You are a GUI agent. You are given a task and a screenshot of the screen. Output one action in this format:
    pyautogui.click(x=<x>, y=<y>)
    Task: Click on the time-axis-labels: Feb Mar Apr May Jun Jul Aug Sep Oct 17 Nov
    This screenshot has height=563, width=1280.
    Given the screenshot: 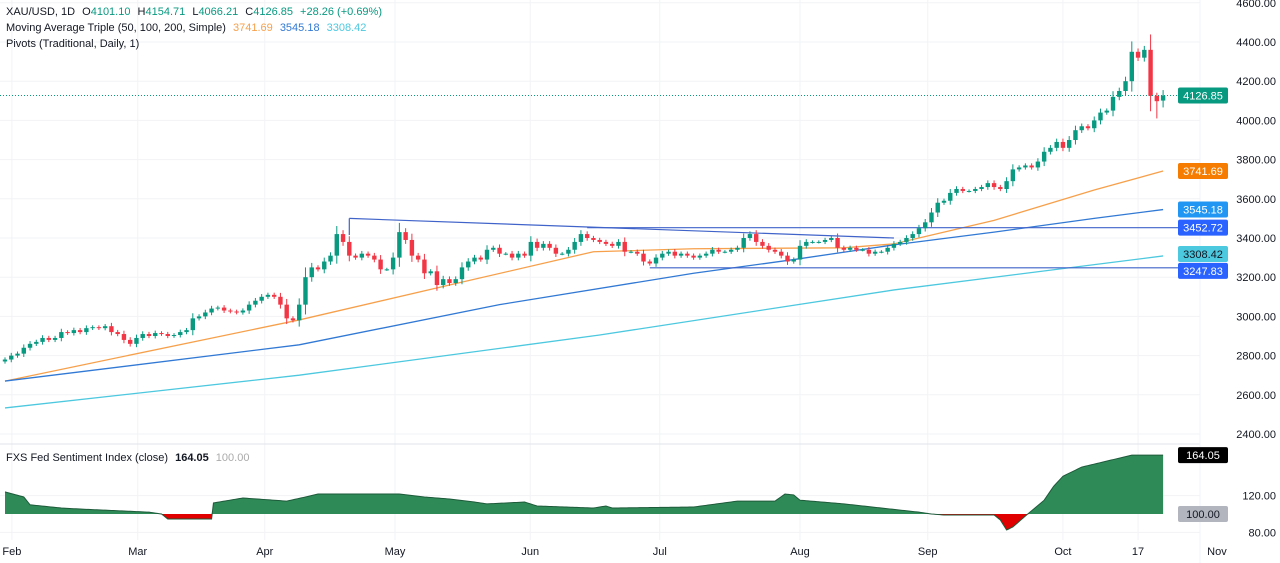 What is the action you would take?
    pyautogui.click(x=614, y=552)
    